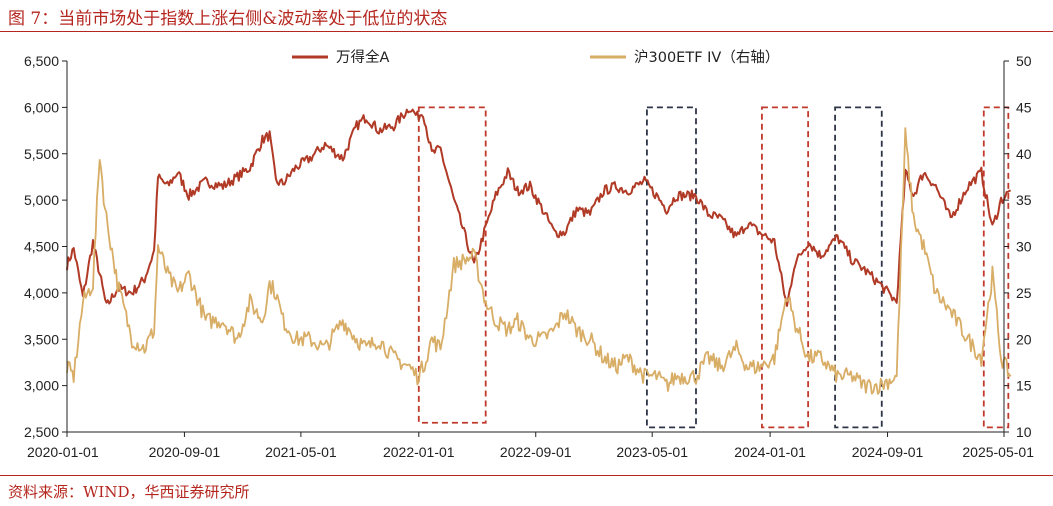 The image size is (1053, 506). What do you see at coordinates (1024, 61) in the screenshot?
I see `right-tick-label: 50` at bounding box center [1024, 61].